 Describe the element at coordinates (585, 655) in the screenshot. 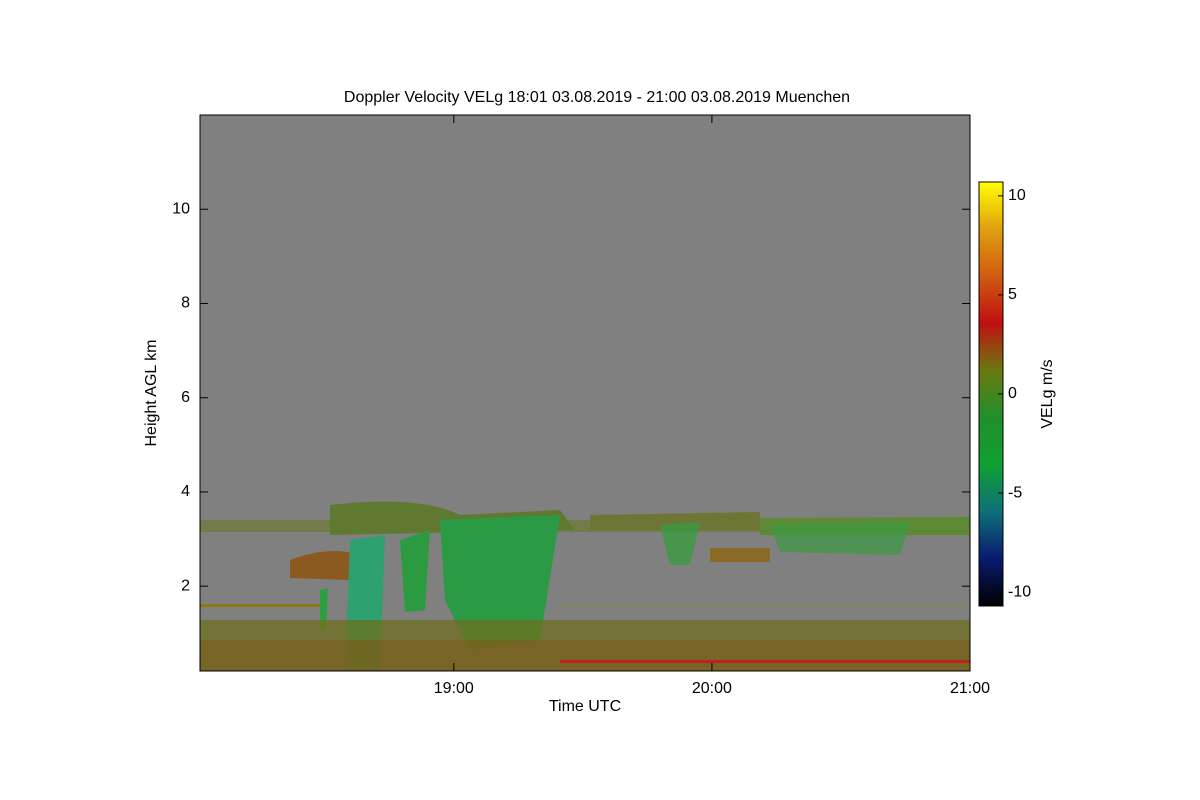

I see `boundary-layer` at that location.